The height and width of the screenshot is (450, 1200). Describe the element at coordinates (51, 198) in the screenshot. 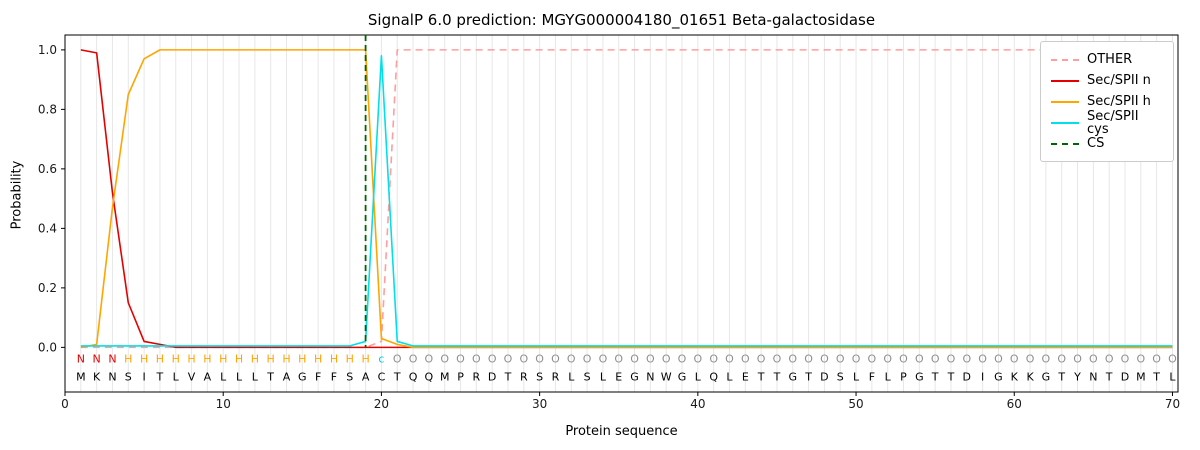

I see `y-axis-ticks: 0.0 0.2 0.4 0.6 0.8 1.0` at that location.